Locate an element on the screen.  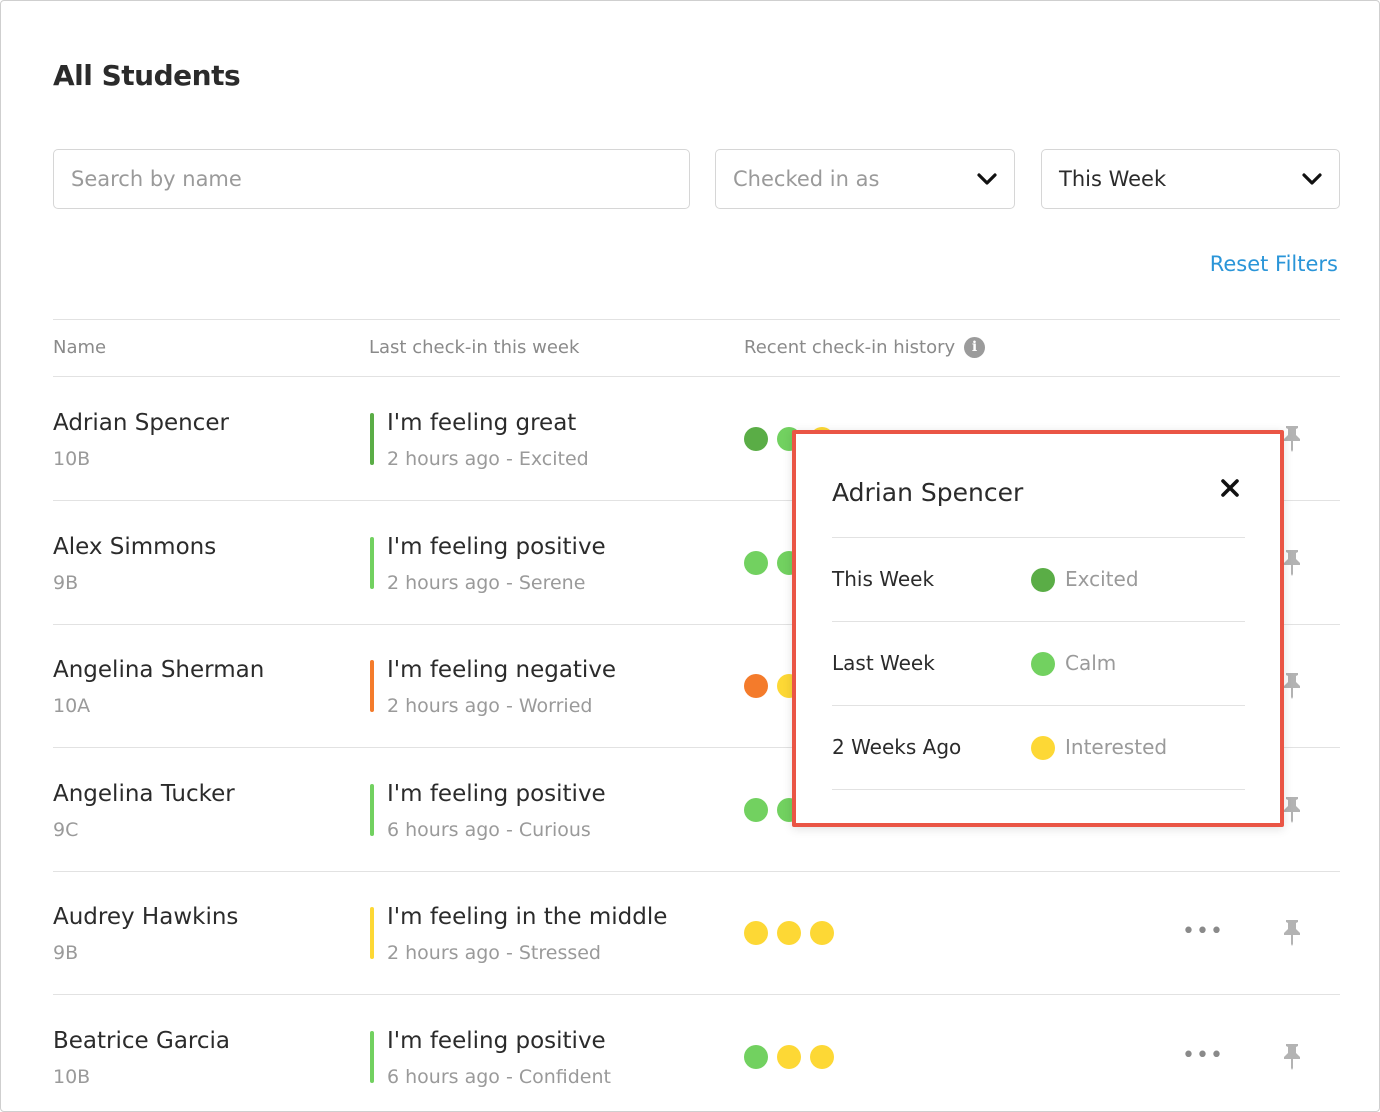
page-title: All Students is located at coordinates (147, 75).